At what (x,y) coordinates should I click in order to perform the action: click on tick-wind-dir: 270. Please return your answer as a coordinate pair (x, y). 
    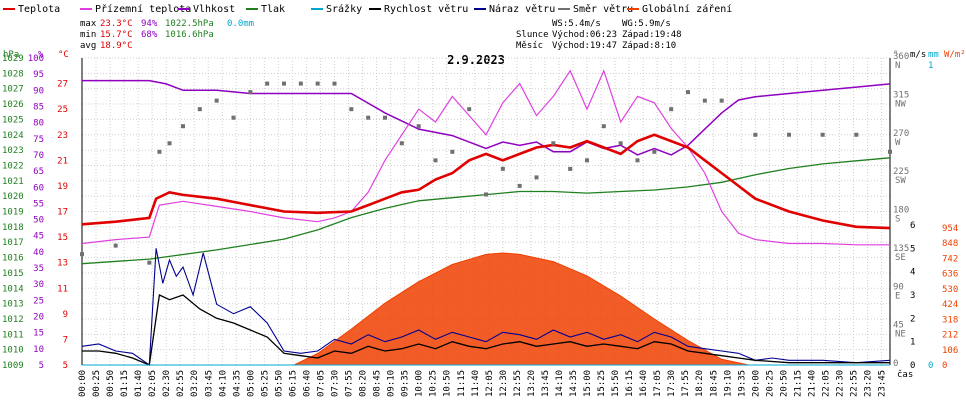
    Looking at the image, I should click on (901, 134).